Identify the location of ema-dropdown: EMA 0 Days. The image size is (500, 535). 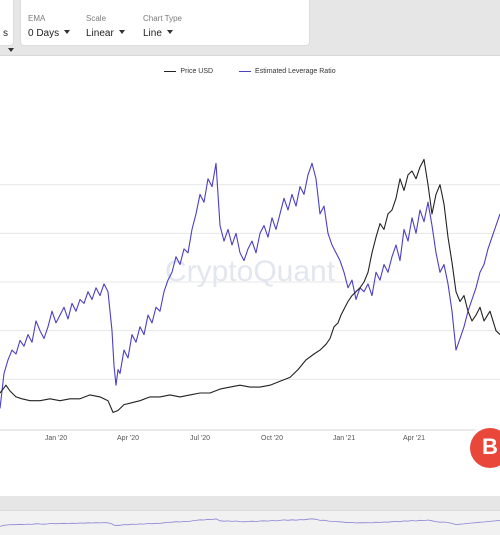
(49, 27).